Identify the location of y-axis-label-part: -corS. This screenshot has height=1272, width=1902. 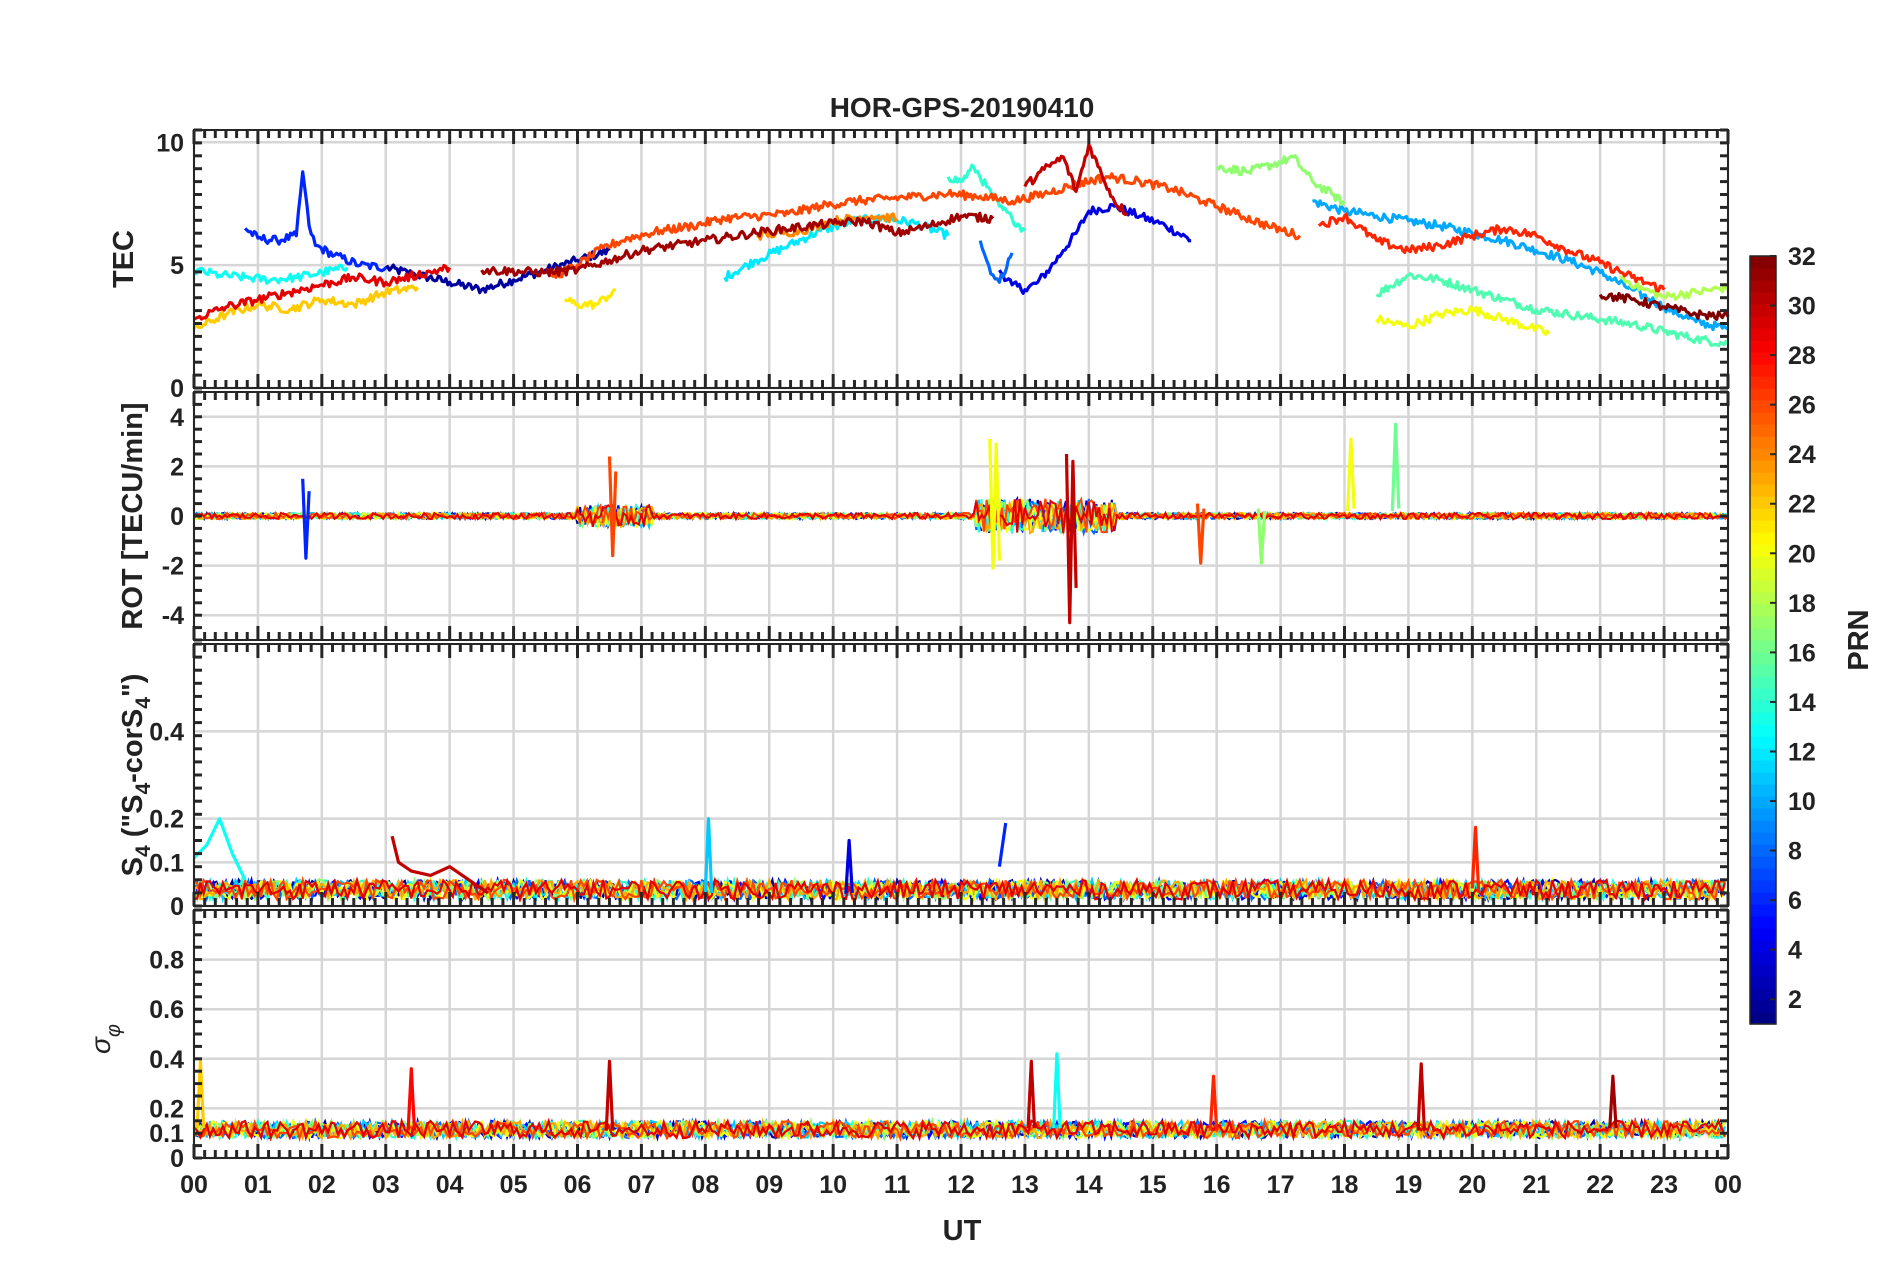
(133, 746).